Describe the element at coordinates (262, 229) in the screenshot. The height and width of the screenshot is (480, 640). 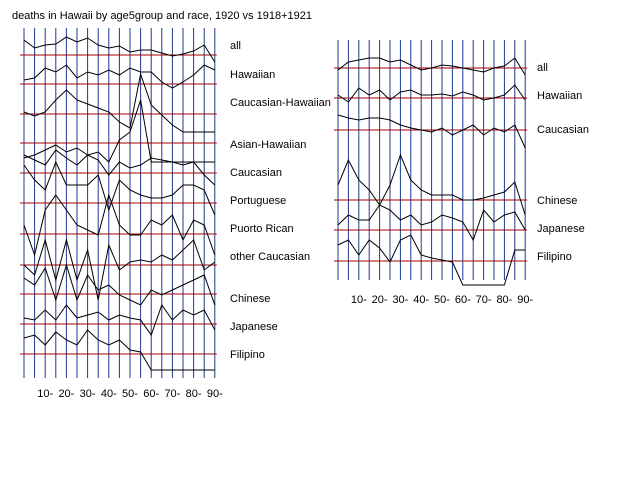
I see `series-label: Puorto Rican` at that location.